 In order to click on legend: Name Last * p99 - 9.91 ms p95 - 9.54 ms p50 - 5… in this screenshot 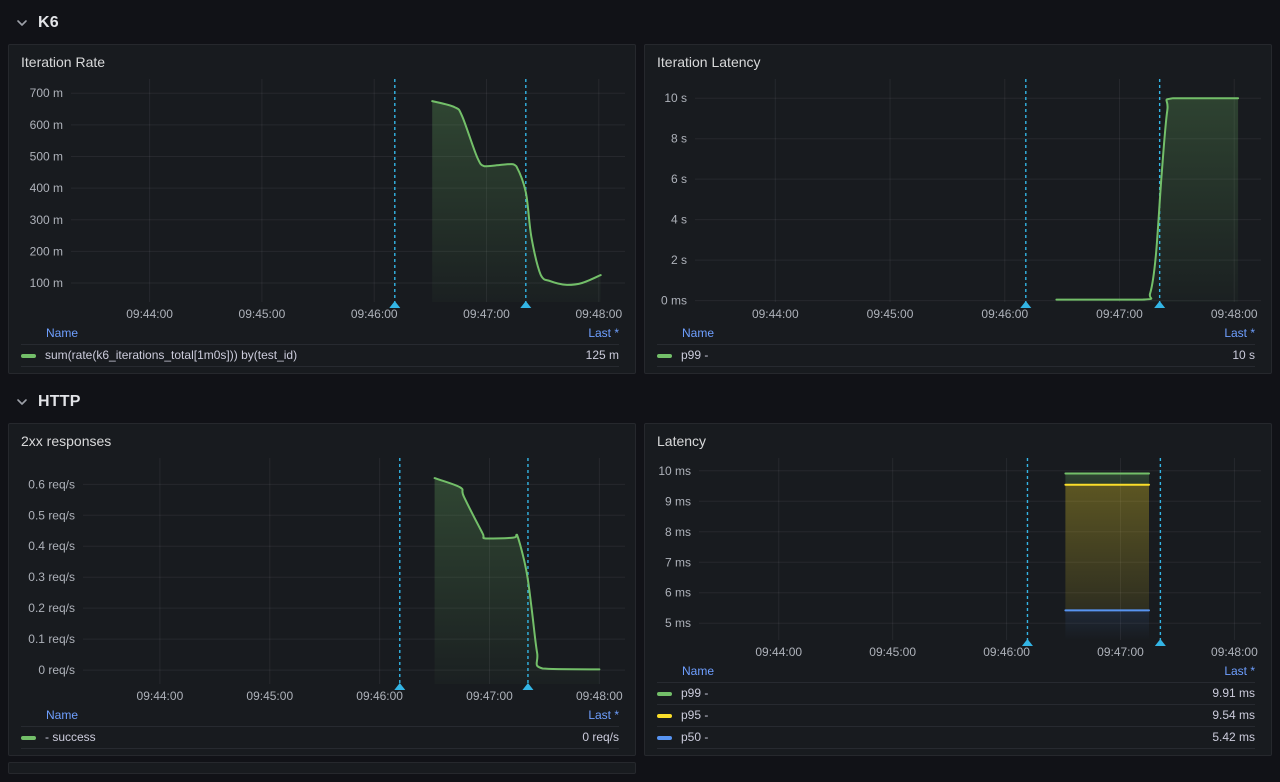, I will do `click(958, 708)`.